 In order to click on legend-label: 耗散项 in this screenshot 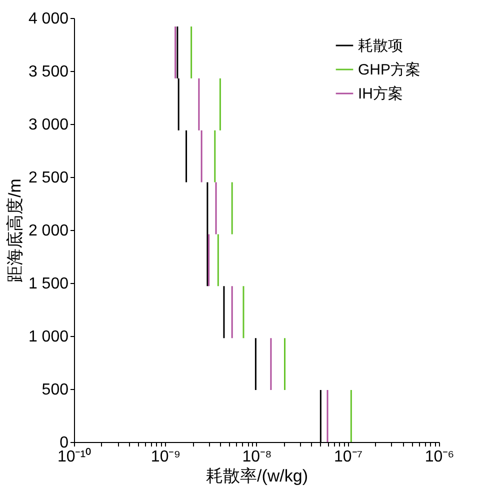, I will do `click(380, 46)`.